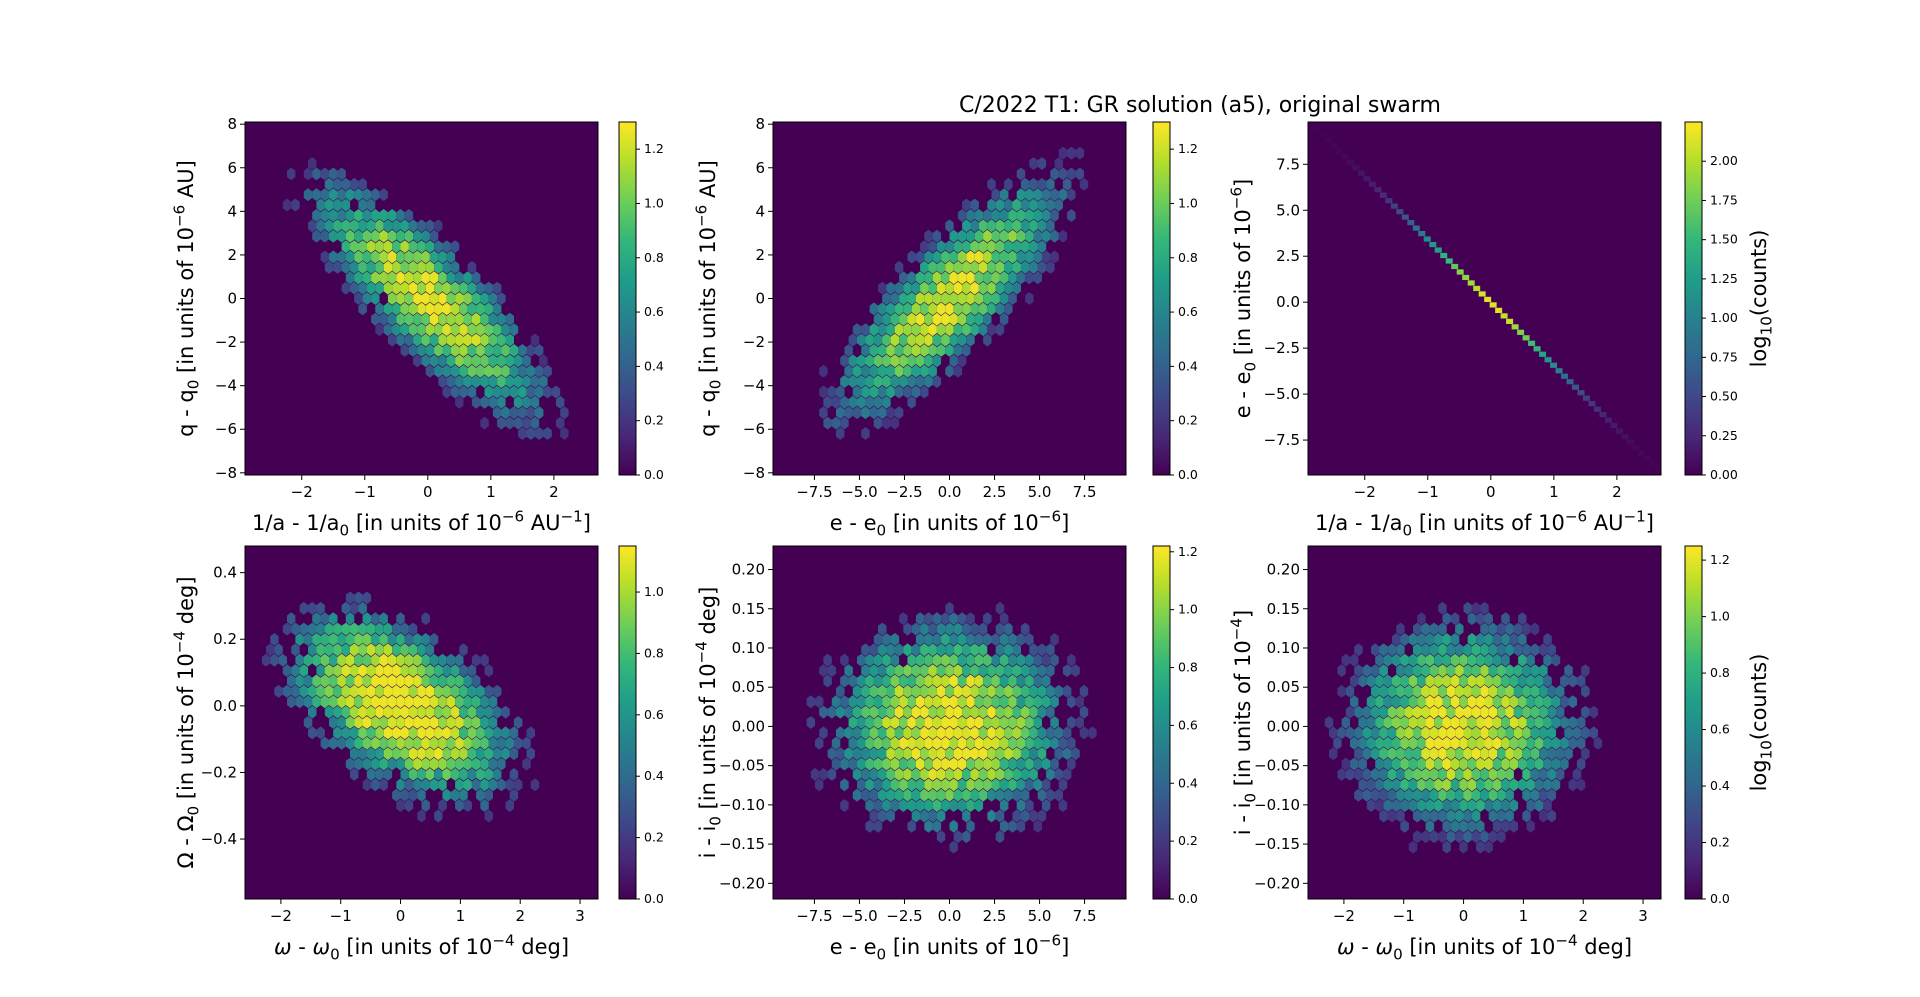 This screenshot has height=997, width=1920. What do you see at coordinates (654, 257) in the screenshot?
I see `colorbar-tick-label: 0.8` at bounding box center [654, 257].